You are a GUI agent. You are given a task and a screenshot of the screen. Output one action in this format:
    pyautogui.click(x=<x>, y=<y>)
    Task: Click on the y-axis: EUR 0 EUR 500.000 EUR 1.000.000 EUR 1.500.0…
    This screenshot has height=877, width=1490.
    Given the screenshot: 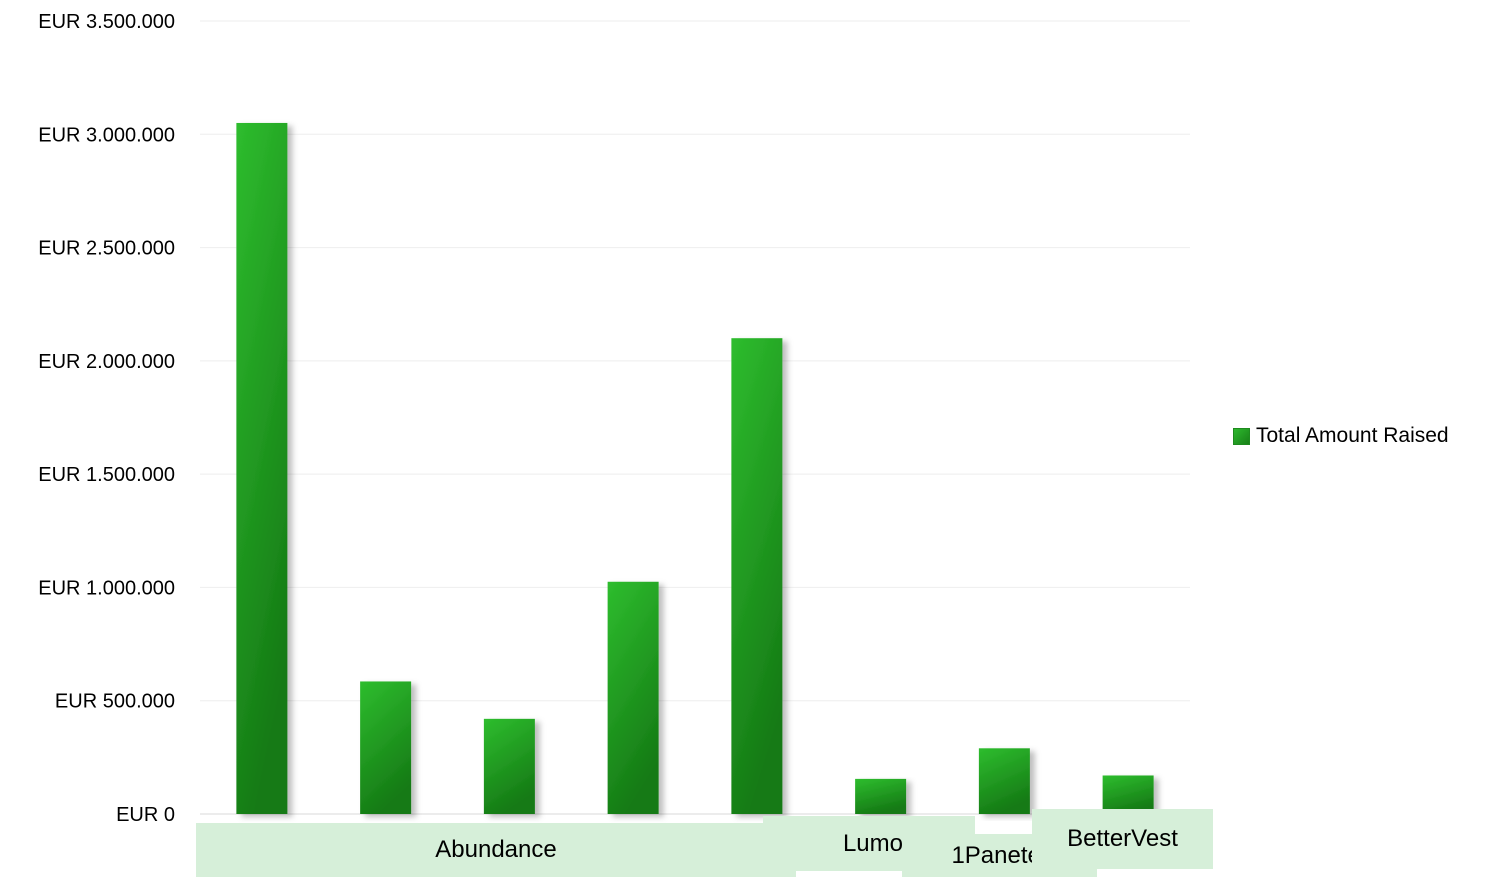 What is the action you would take?
    pyautogui.click(x=106, y=418)
    